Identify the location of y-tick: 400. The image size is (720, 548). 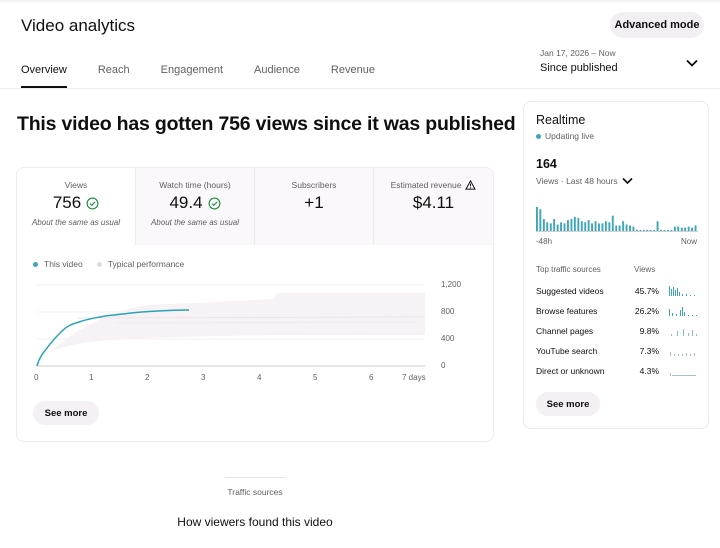
(448, 338).